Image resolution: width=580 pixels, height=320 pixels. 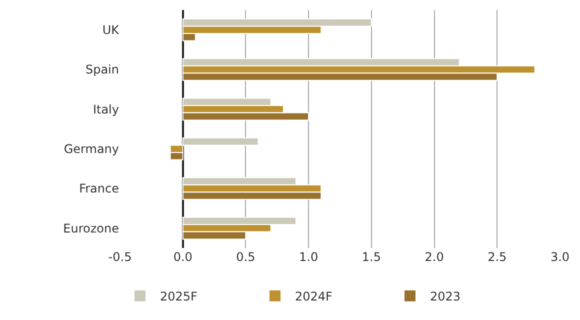 I want to click on x-tick-label: 1.5, so click(x=371, y=257).